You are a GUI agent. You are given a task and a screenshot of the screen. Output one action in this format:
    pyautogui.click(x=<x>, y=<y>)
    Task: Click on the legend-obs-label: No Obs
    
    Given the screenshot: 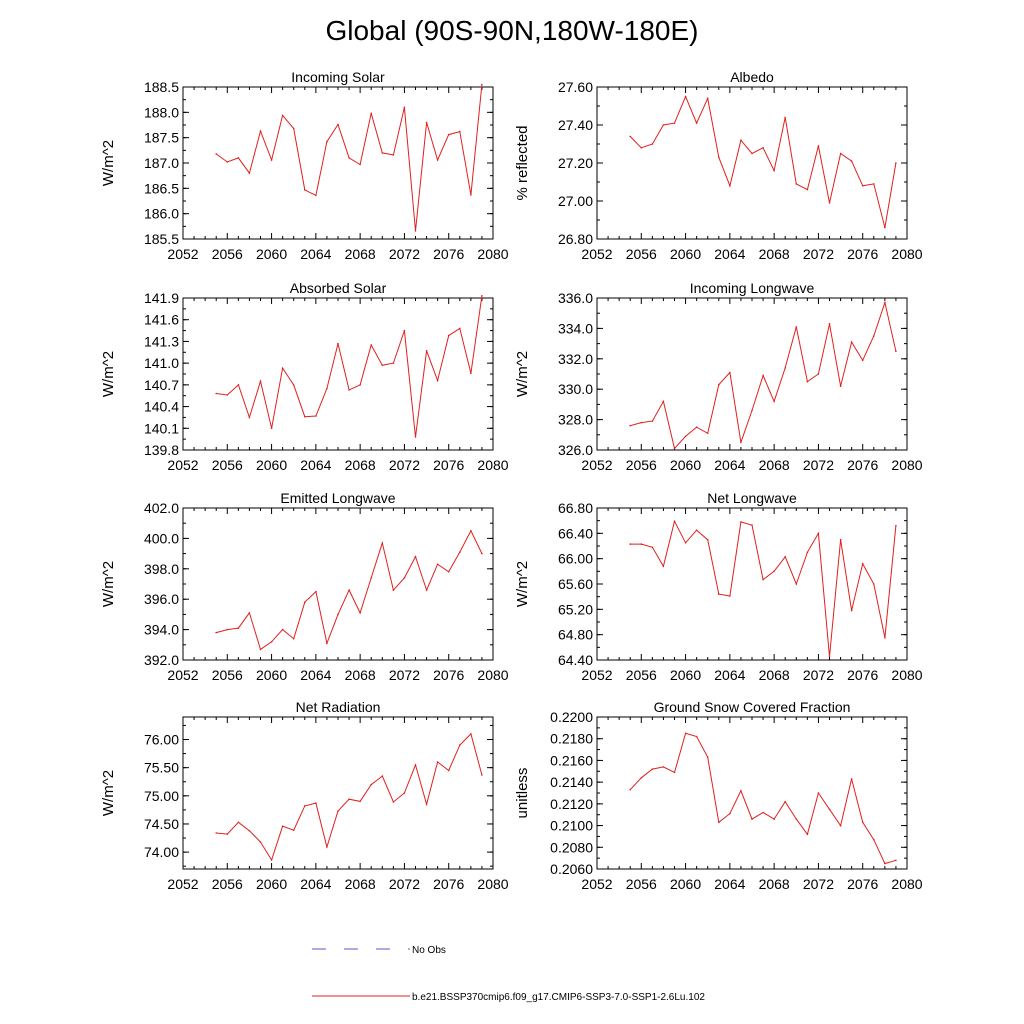 What is the action you would take?
    pyautogui.click(x=429, y=950)
    